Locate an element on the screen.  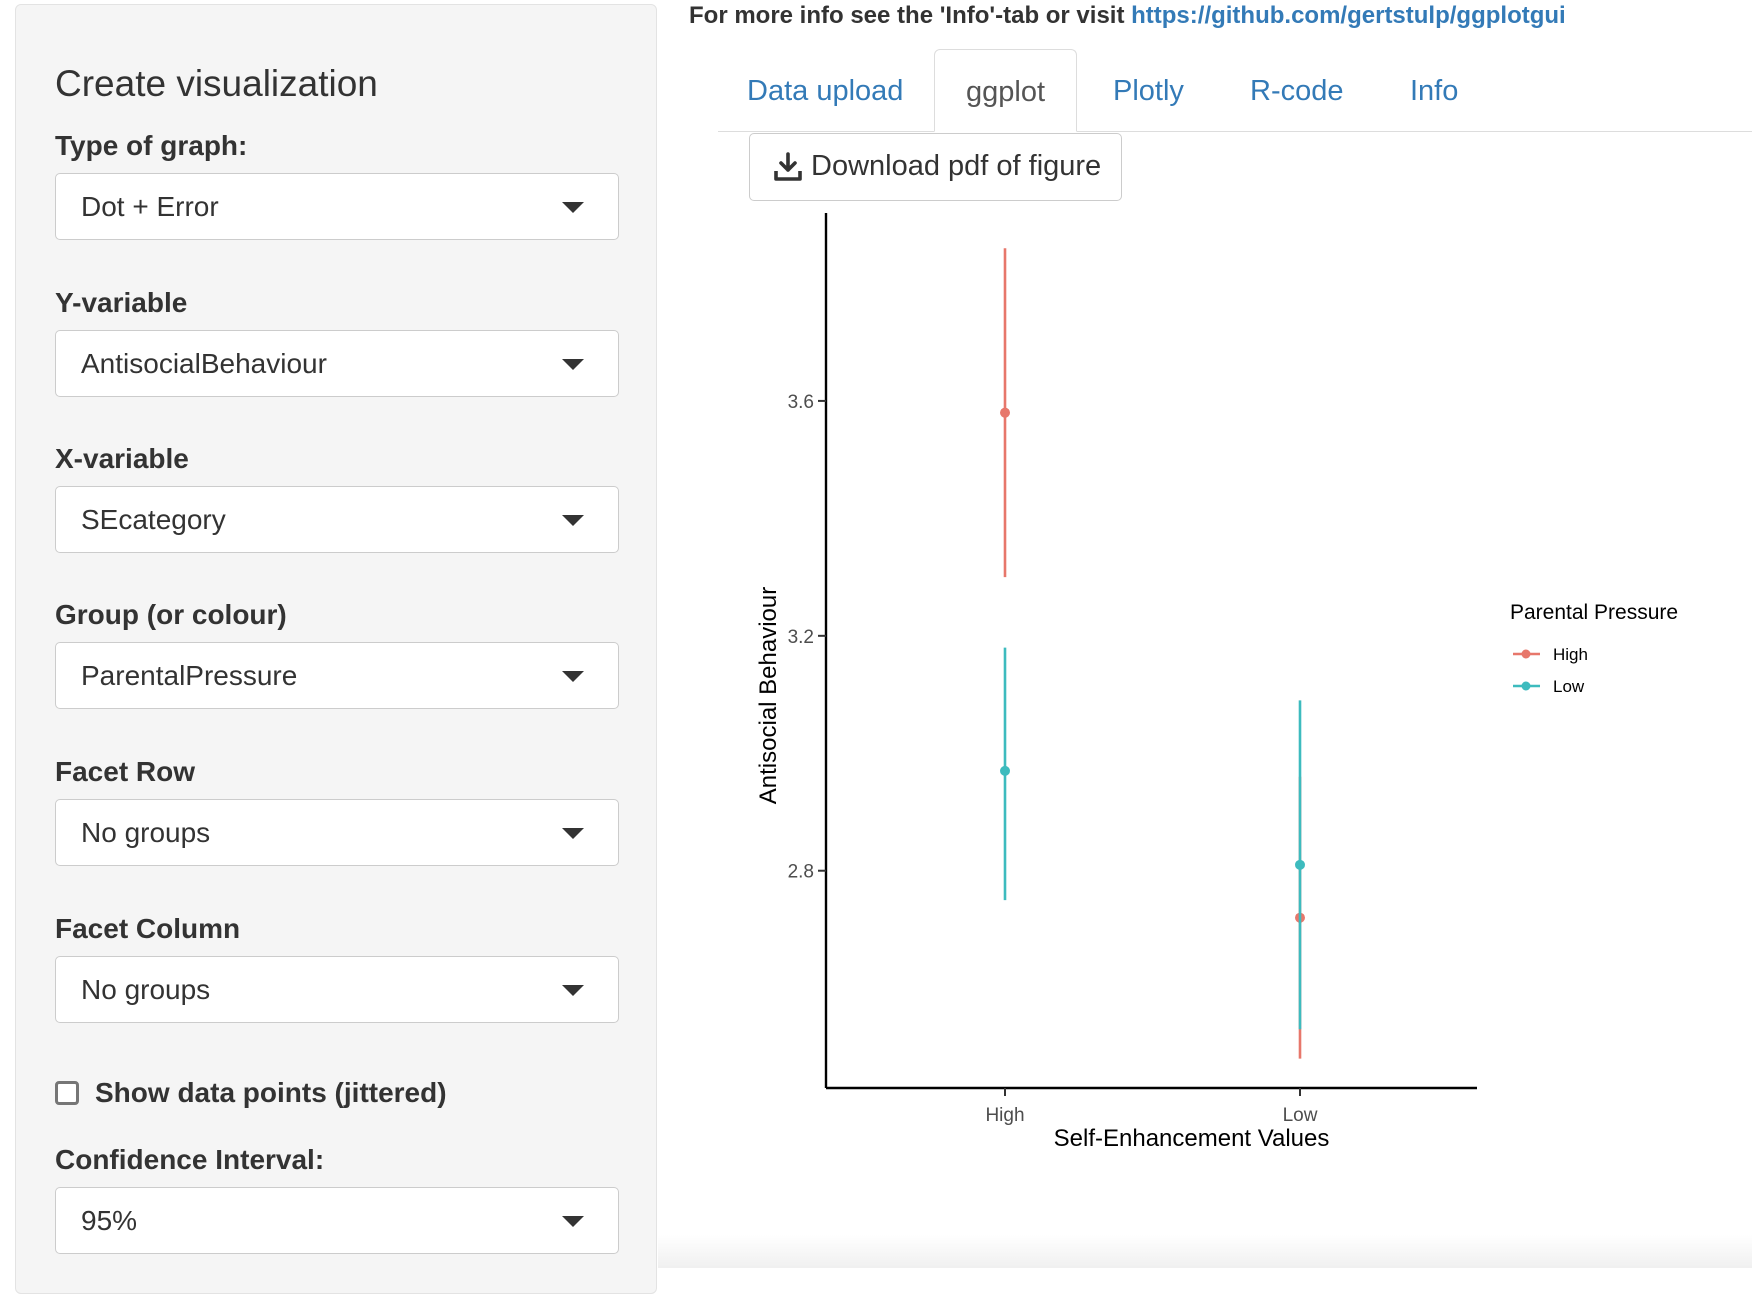
y-tick-label: 3.2 is located at coordinates (801, 637).